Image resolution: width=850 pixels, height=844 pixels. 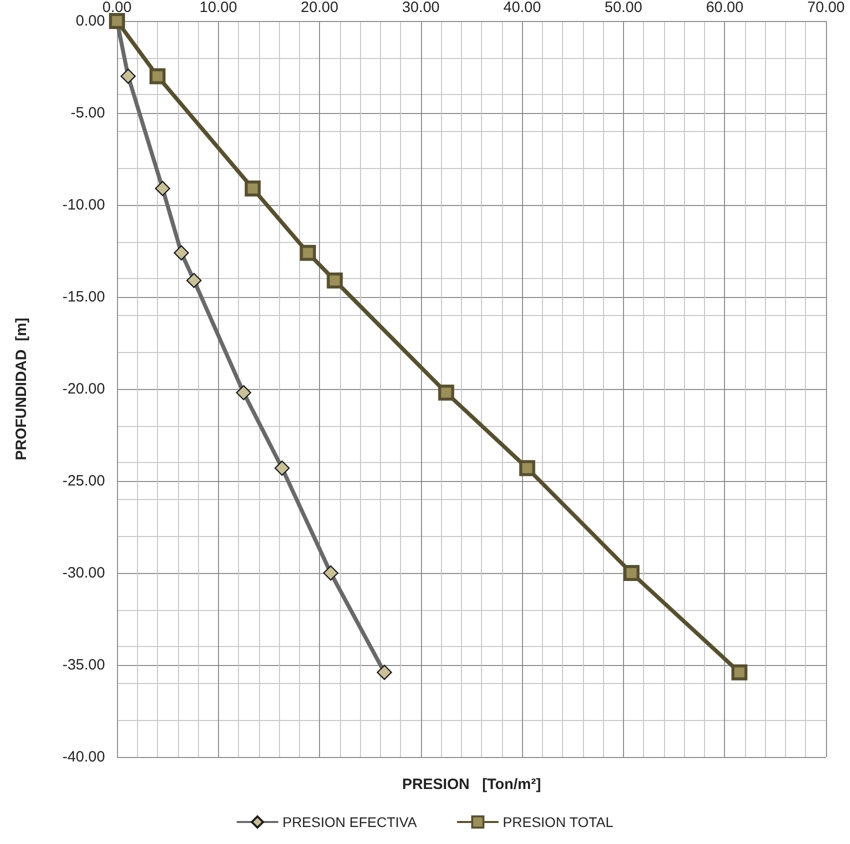 What do you see at coordinates (90, 21) in the screenshot?
I see `y-tick-label: 0.00` at bounding box center [90, 21].